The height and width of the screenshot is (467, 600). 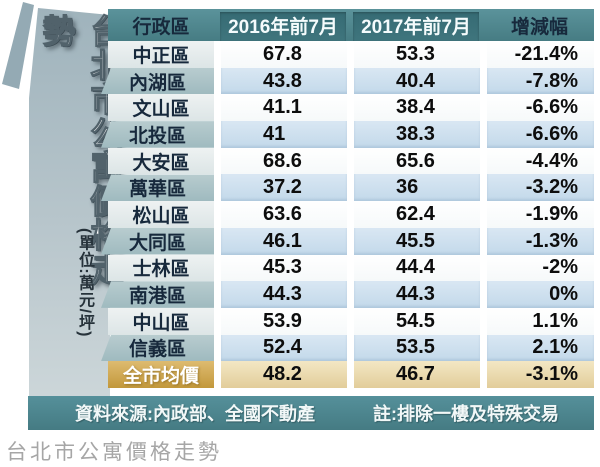 What do you see at coordinates (284, 134) in the screenshot?
I see `value-2016-cell: 41` at bounding box center [284, 134].